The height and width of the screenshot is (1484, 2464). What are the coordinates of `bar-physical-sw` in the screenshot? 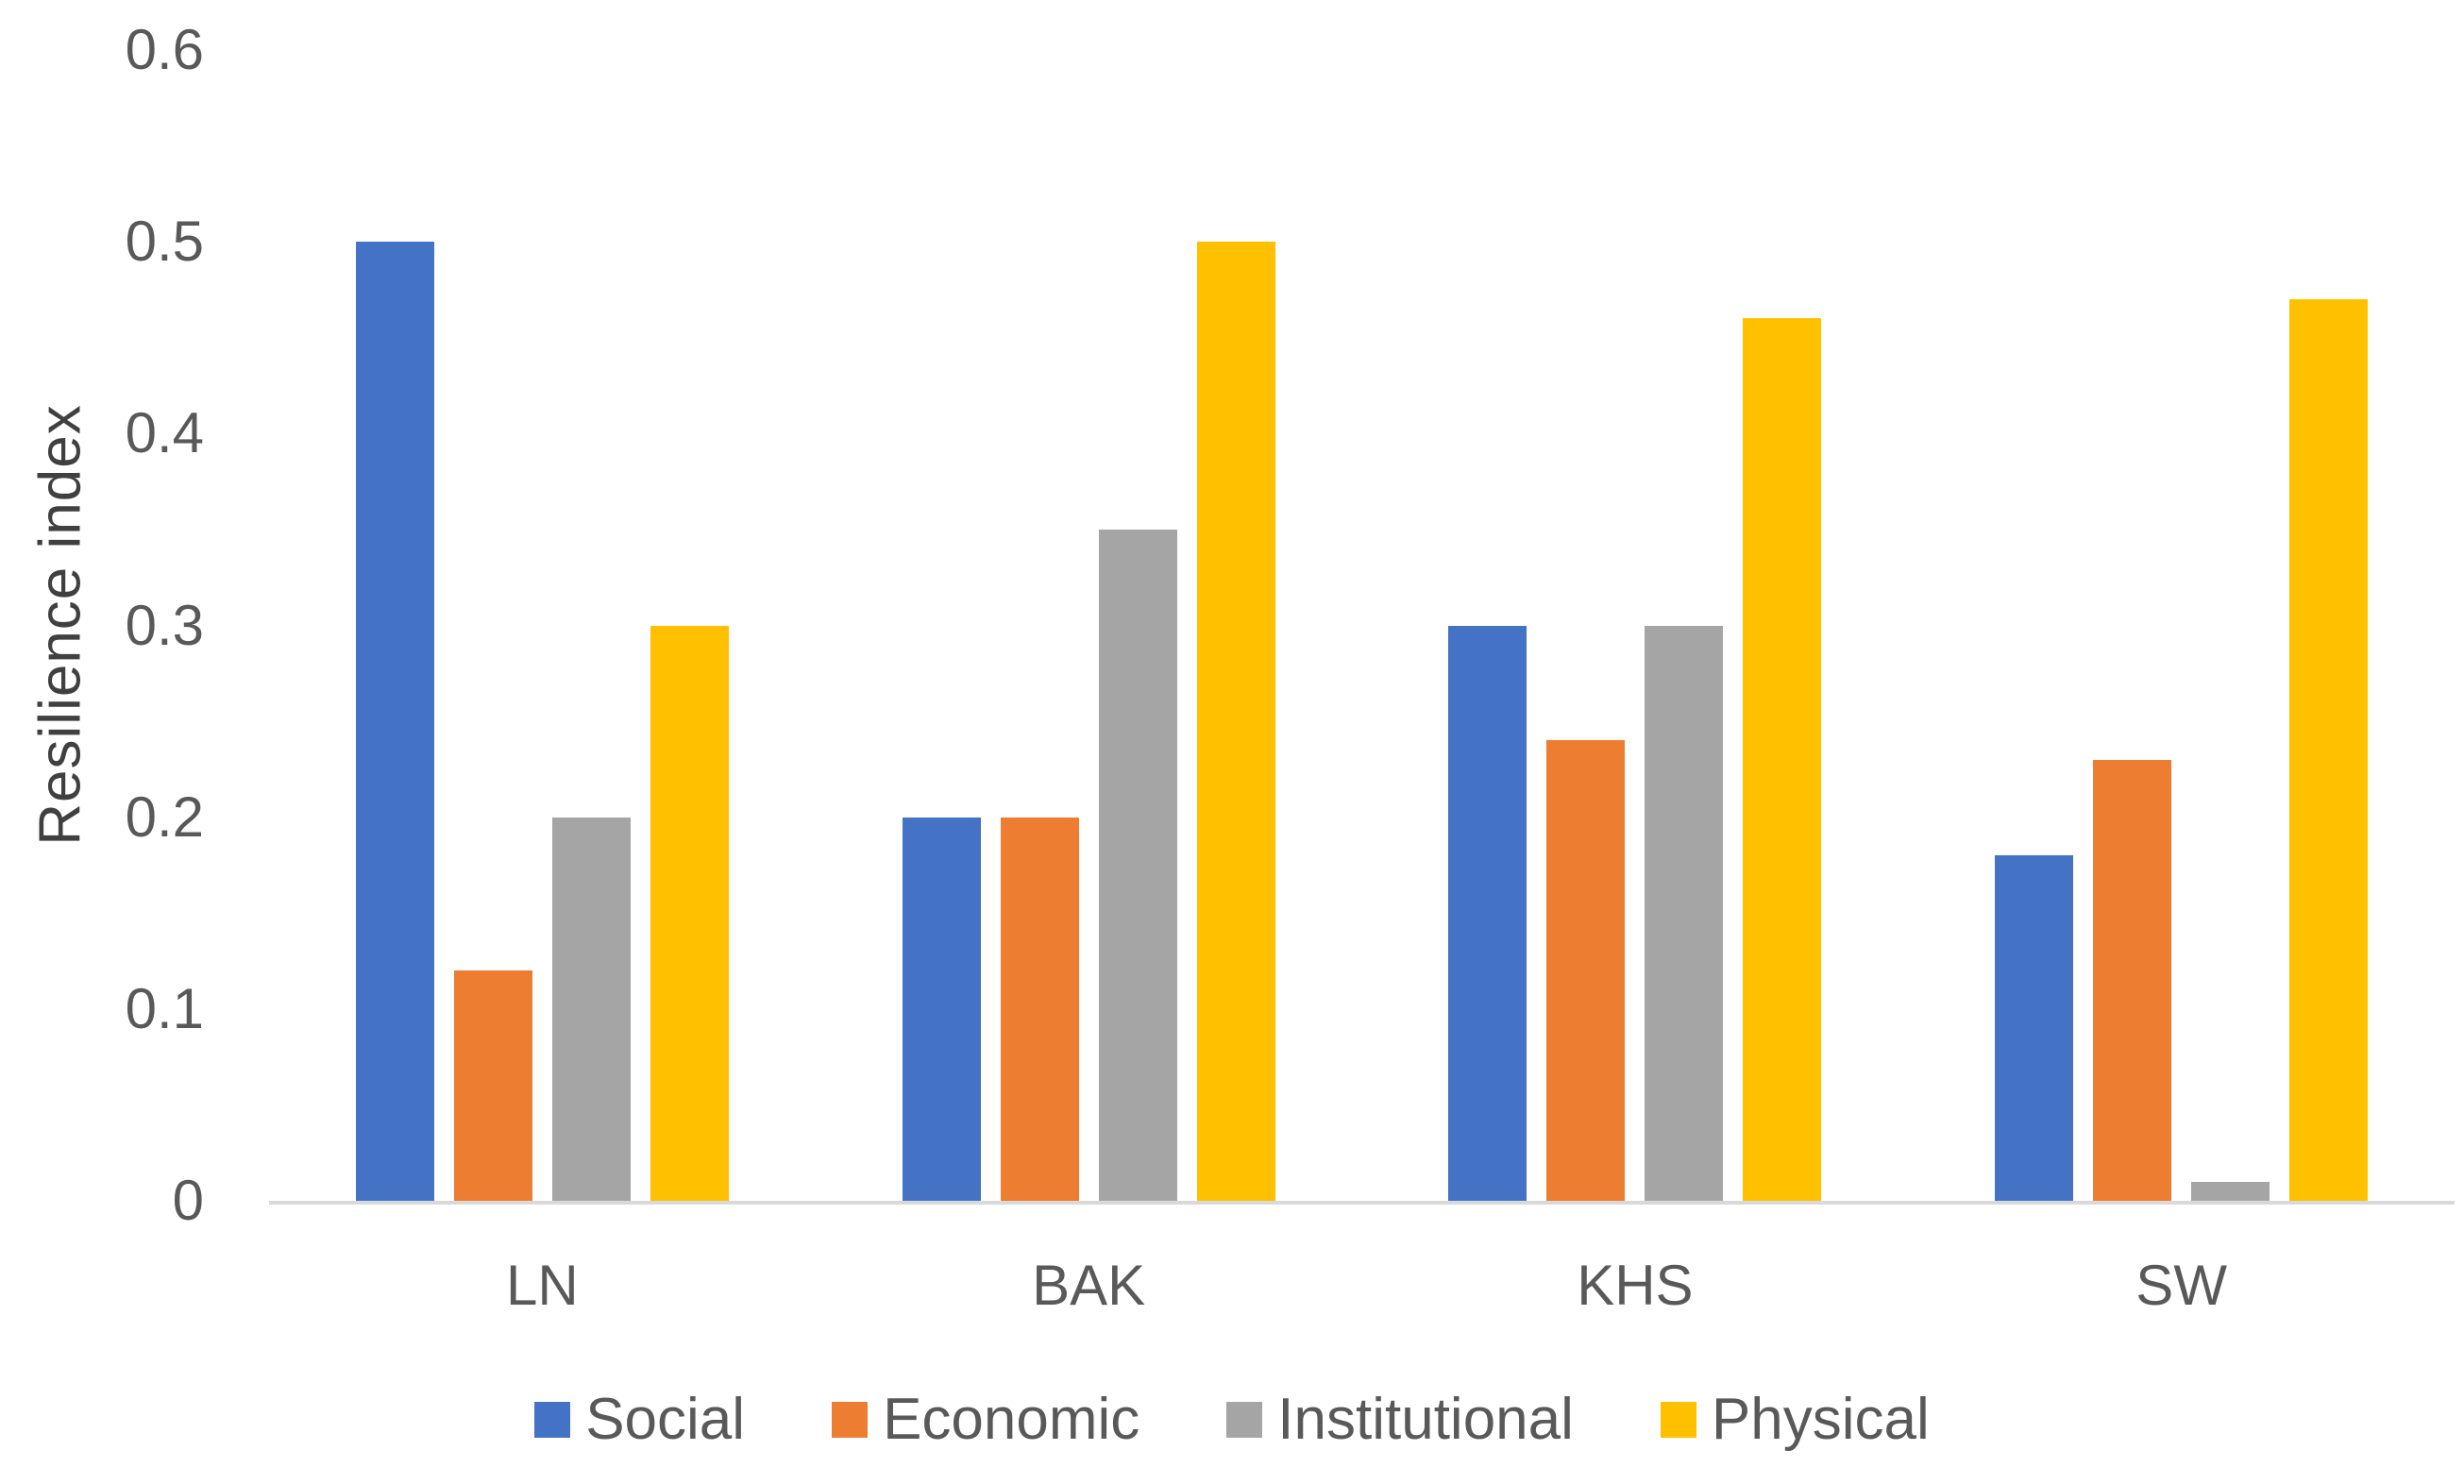 It's located at (2329, 750).